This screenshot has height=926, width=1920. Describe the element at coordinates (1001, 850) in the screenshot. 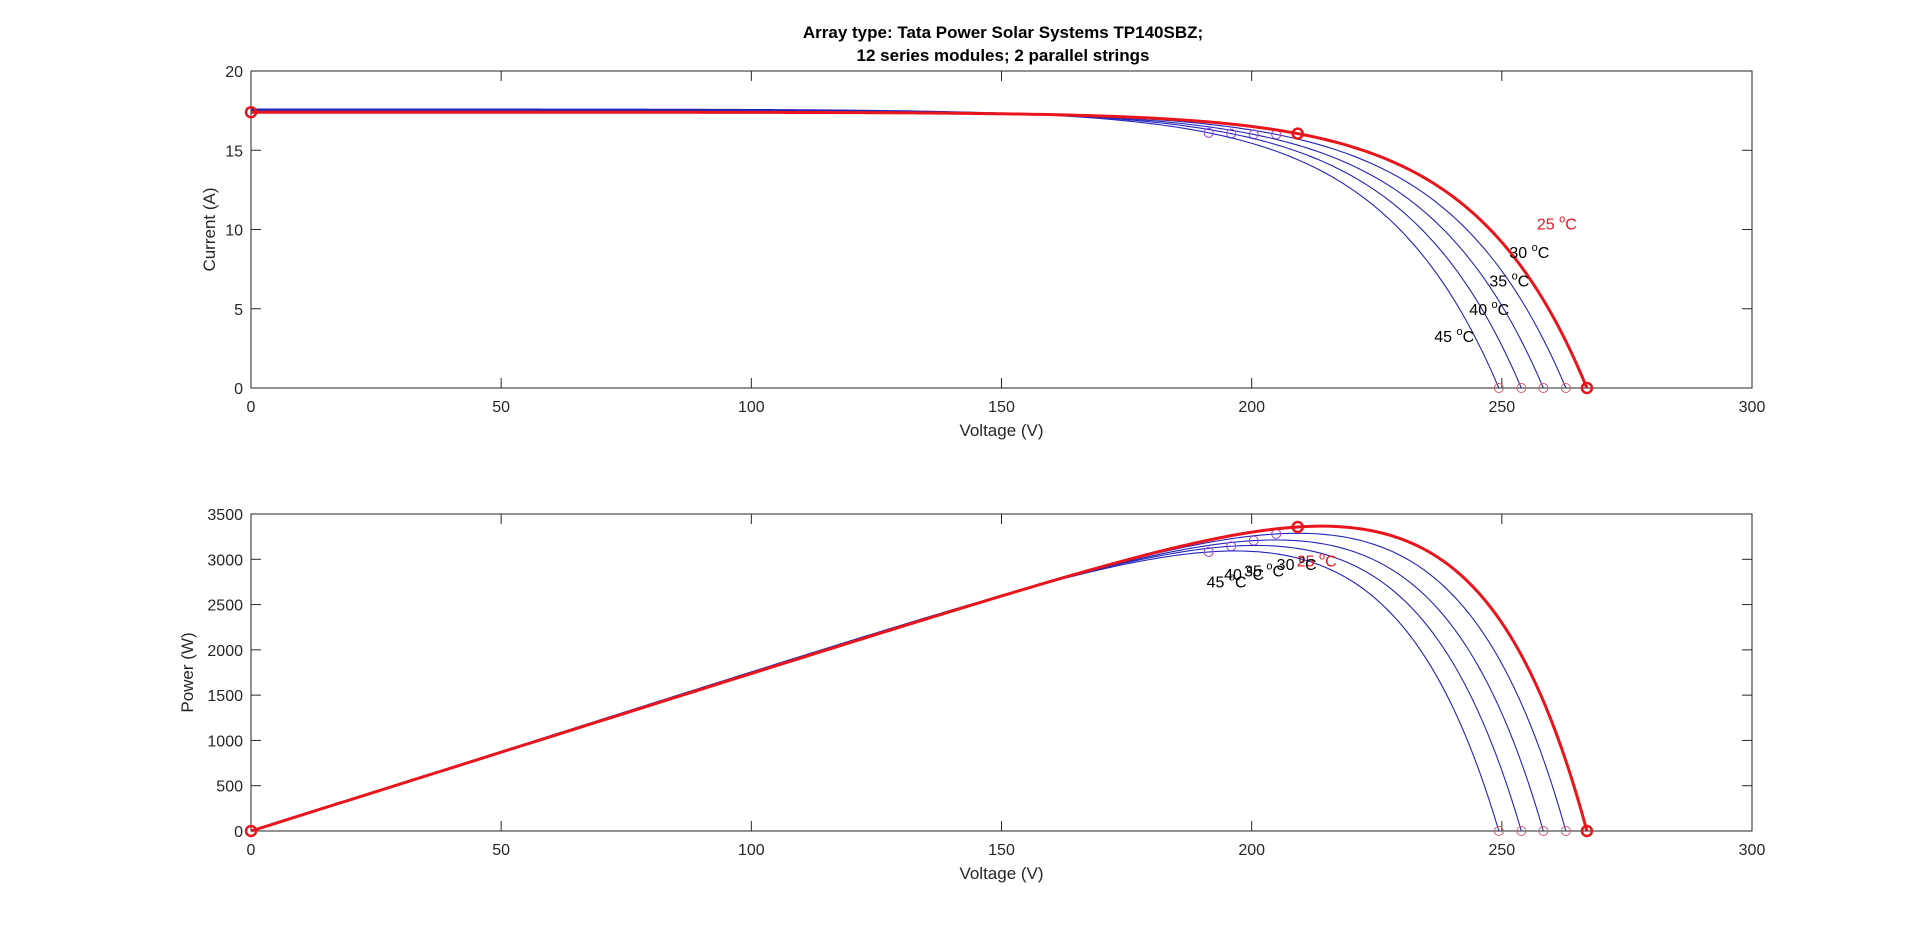

I see `pv-xtick-label: 150` at that location.